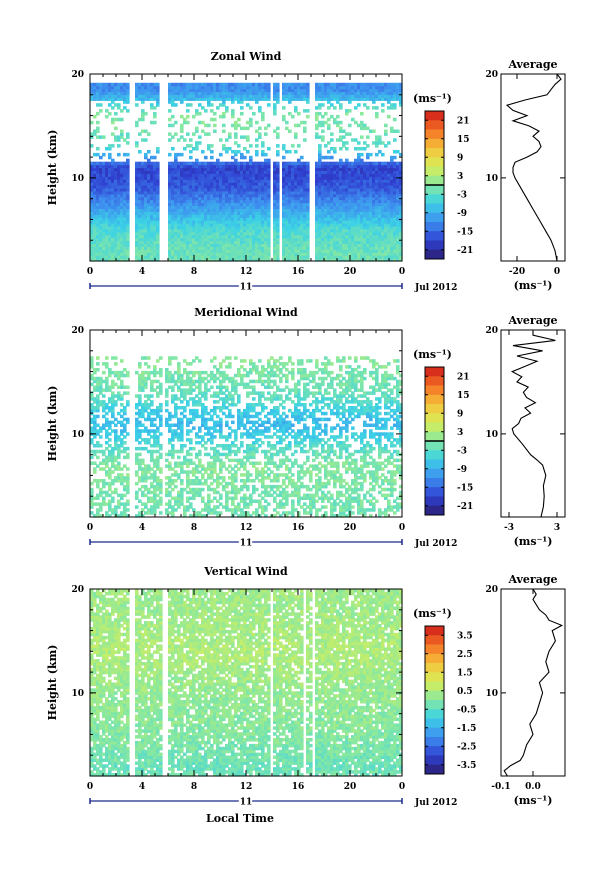 The width and height of the screenshot is (616, 873). What do you see at coordinates (491, 179) in the screenshot?
I see `profile-y-tick-label: 10` at bounding box center [491, 179].